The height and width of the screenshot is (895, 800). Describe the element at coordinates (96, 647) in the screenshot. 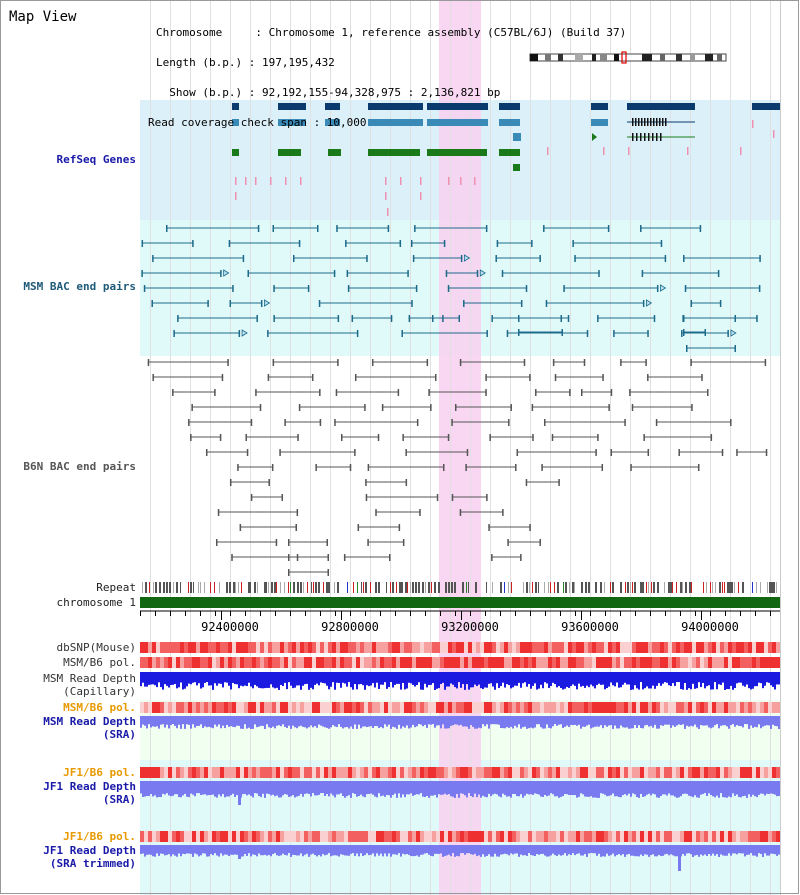

I see `track-label-dbsnp: dbSNP(Mouse)` at that location.